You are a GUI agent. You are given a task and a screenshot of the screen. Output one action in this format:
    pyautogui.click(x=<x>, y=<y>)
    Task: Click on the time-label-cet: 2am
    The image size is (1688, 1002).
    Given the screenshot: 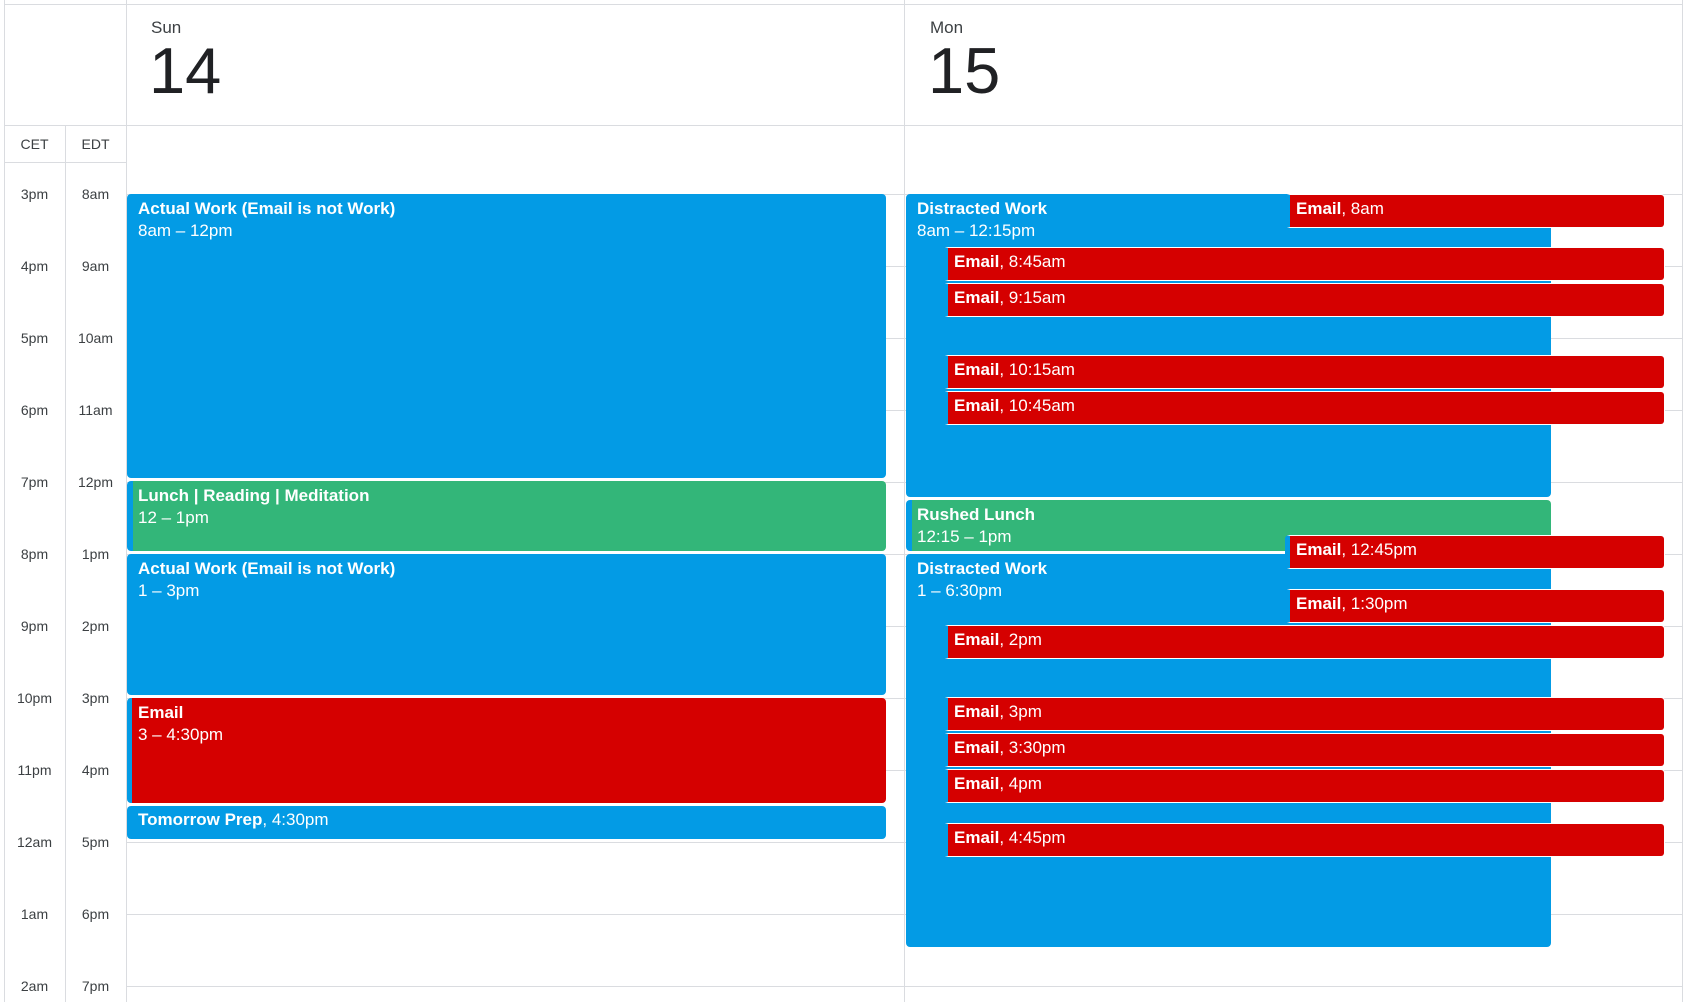 What is the action you would take?
    pyautogui.click(x=34, y=986)
    